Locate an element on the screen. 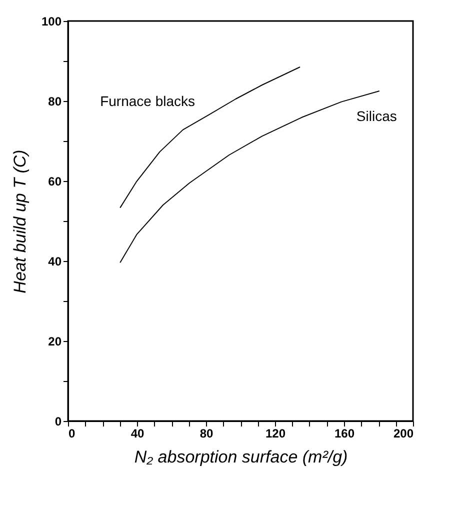 The height and width of the screenshot is (512, 449). y-tick-label: 100 is located at coordinates (51, 21).